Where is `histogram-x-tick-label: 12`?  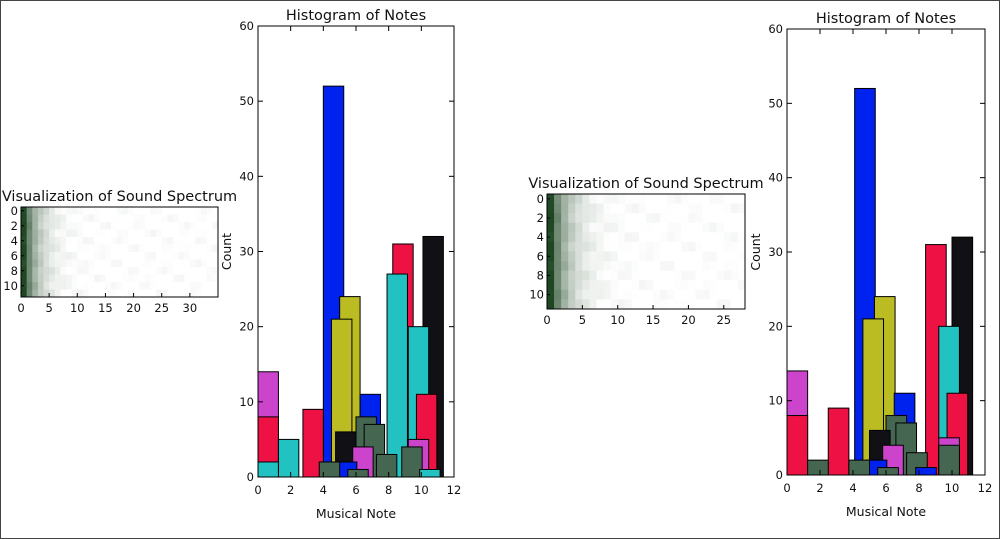 histogram-x-tick-label: 12 is located at coordinates (454, 490).